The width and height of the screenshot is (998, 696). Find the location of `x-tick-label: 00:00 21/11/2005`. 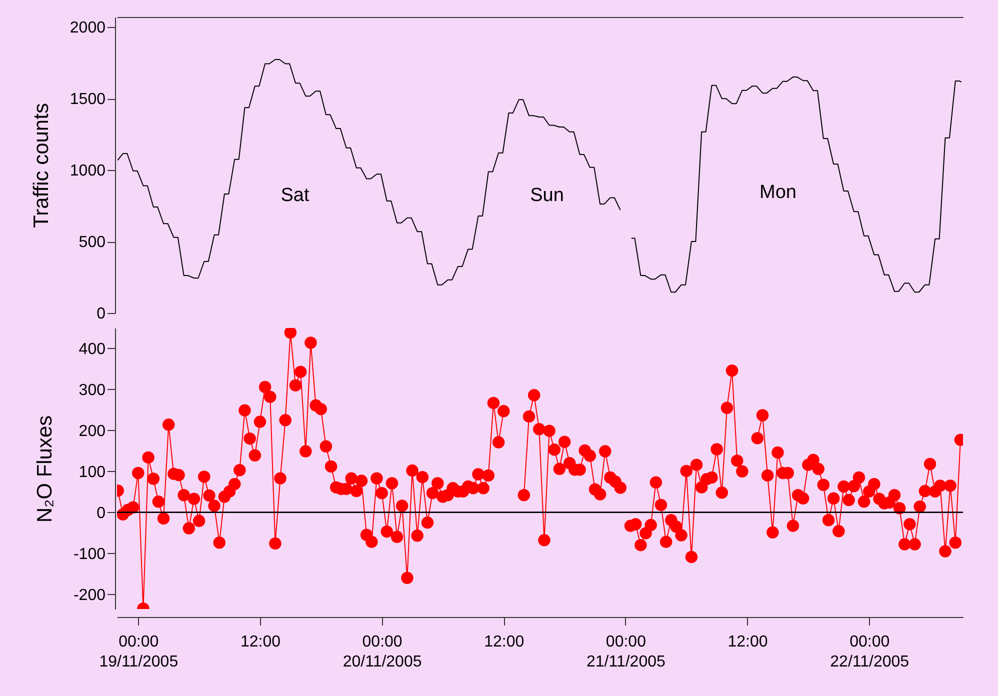

x-tick-label: 00:00 21/11/2005 is located at coordinates (626, 652).